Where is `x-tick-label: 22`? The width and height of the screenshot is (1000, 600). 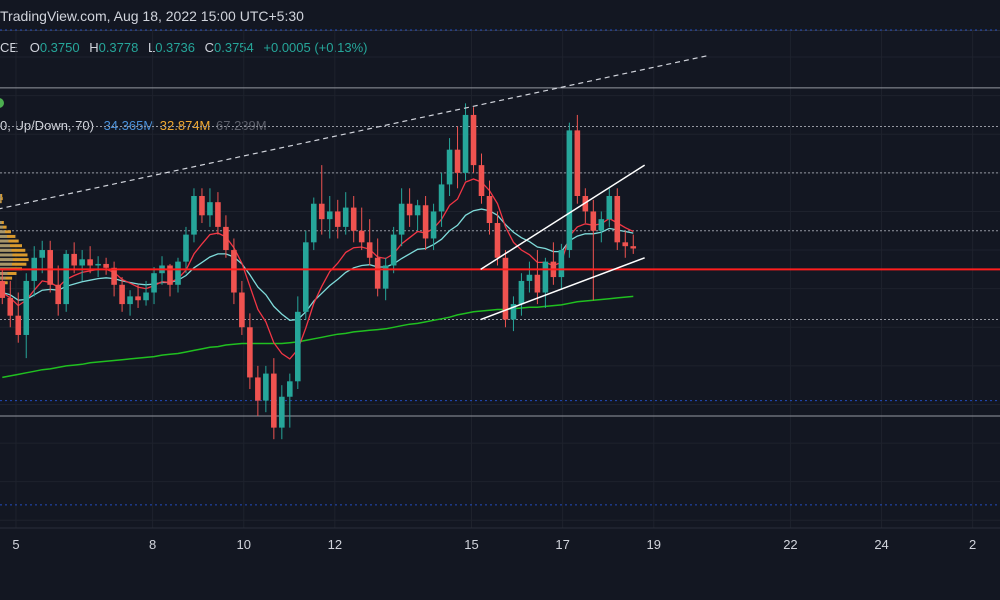
x-tick-label: 22 is located at coordinates (790, 544).